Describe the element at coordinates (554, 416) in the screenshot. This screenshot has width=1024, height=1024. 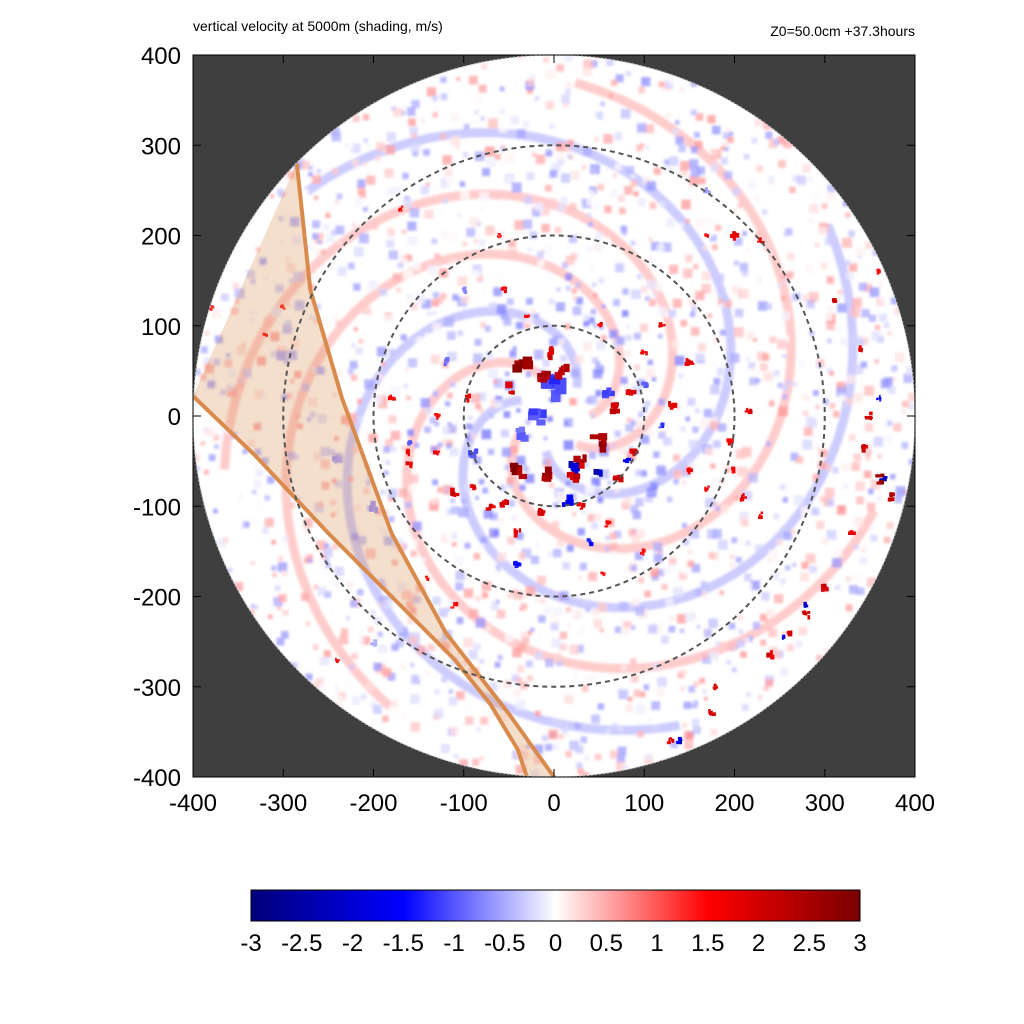
I see `range-ring` at that location.